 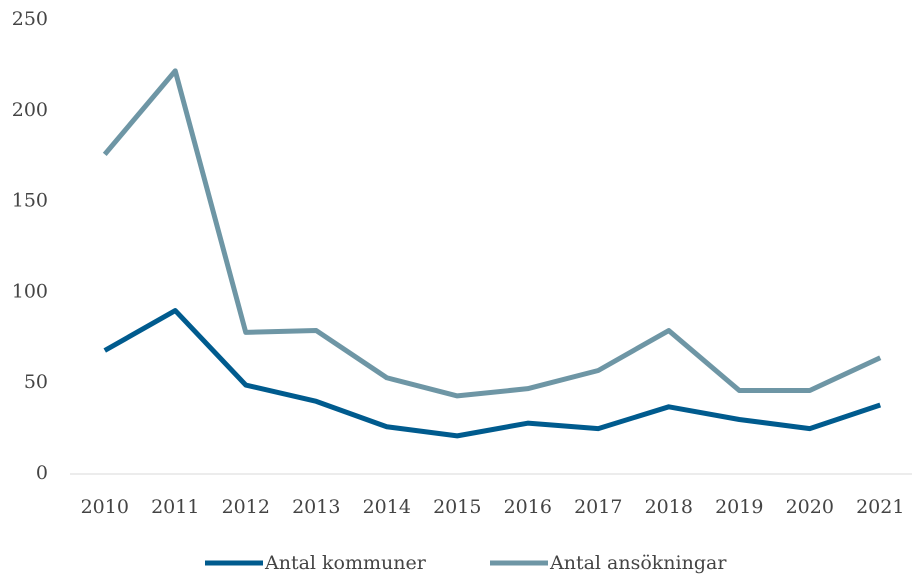 I want to click on x-tick-label: 2020, so click(x=810, y=507).